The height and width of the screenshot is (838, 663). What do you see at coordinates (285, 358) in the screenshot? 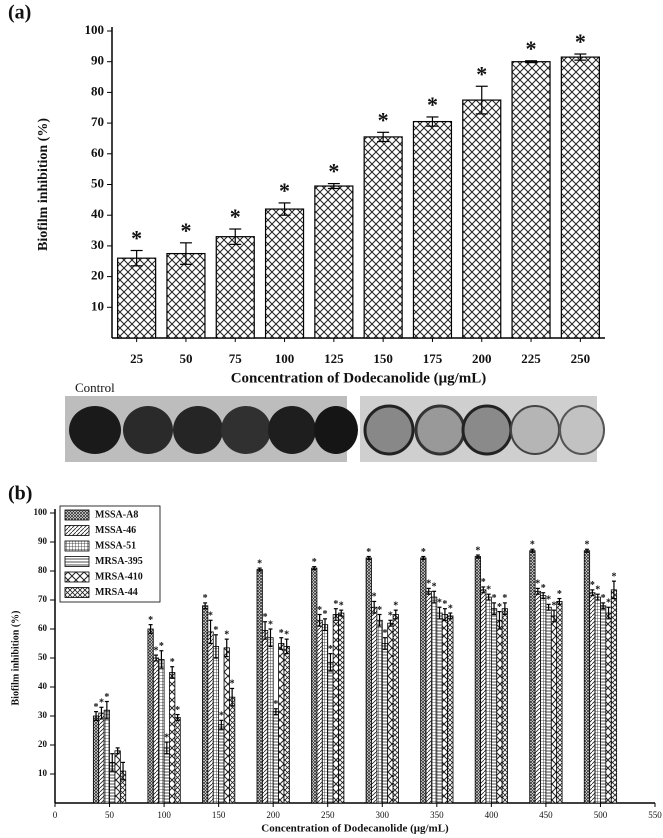
I see `x-tick-label: 100` at bounding box center [285, 358].